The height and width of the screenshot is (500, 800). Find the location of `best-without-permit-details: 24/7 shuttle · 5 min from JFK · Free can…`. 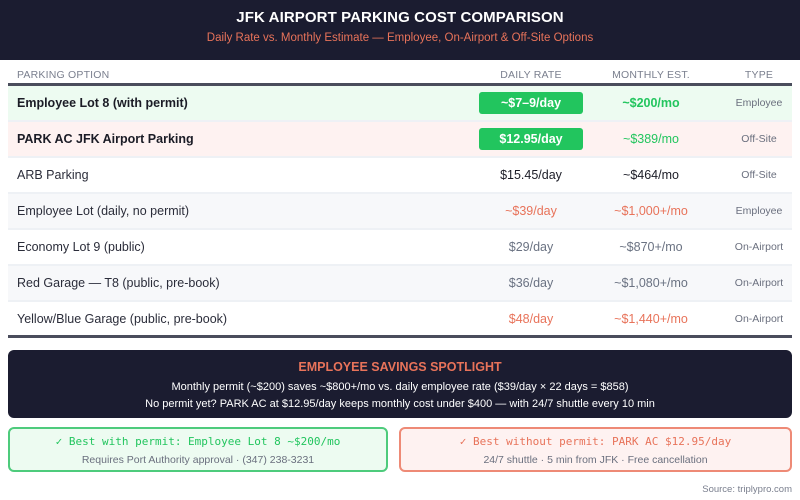

best-without-permit-details: 24/7 shuttle · 5 min from JFK · Free can… is located at coordinates (595, 460).